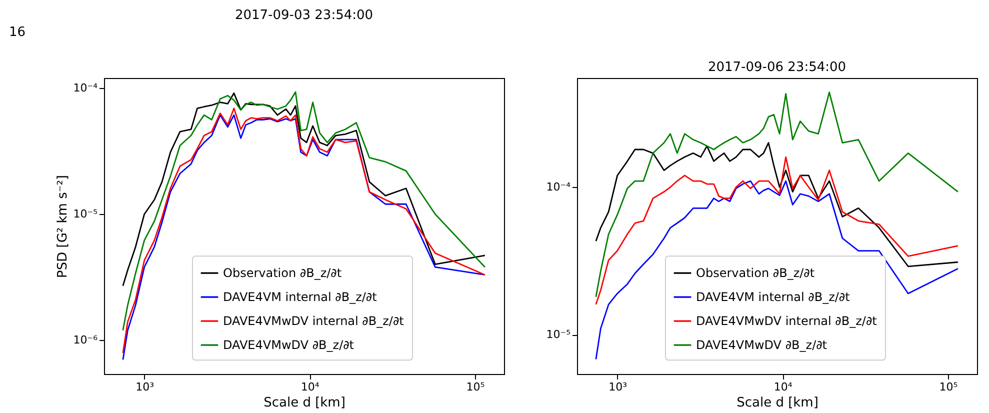  What do you see at coordinates (85, 340) in the screenshot?
I see `y-tick-label: 10⁻⁶` at bounding box center [85, 340].